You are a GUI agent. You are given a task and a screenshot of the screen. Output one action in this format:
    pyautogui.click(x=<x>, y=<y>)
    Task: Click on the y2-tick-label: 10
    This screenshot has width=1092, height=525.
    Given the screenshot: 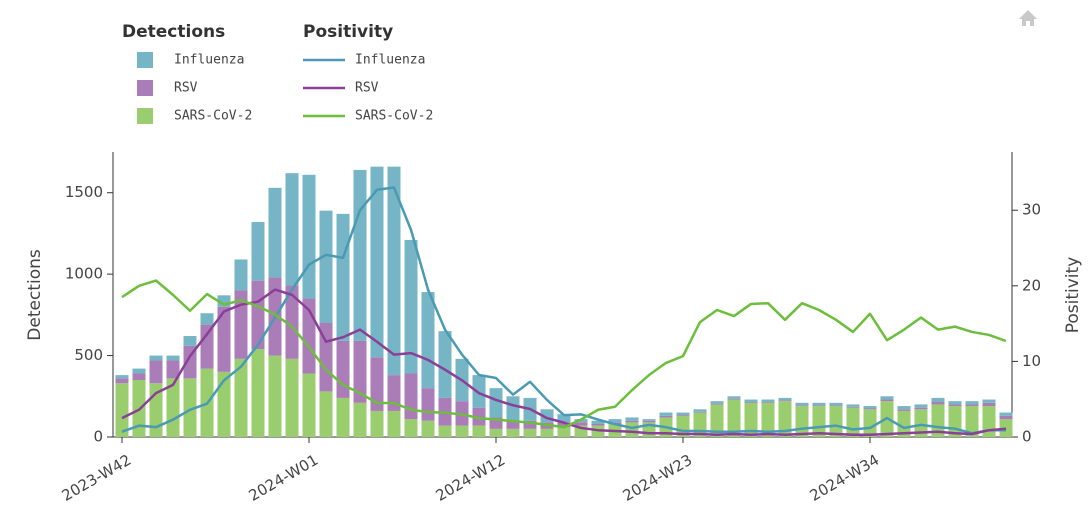 What is the action you would take?
    pyautogui.click(x=1031, y=361)
    